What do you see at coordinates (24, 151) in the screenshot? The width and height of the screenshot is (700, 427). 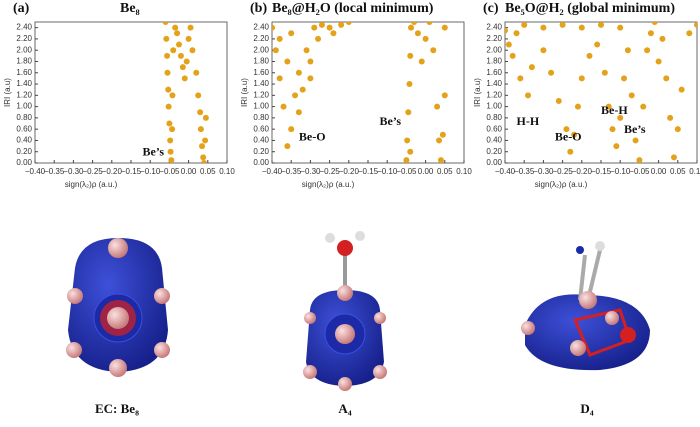 I see `y-tick-label: 0.20` at bounding box center [24, 151].